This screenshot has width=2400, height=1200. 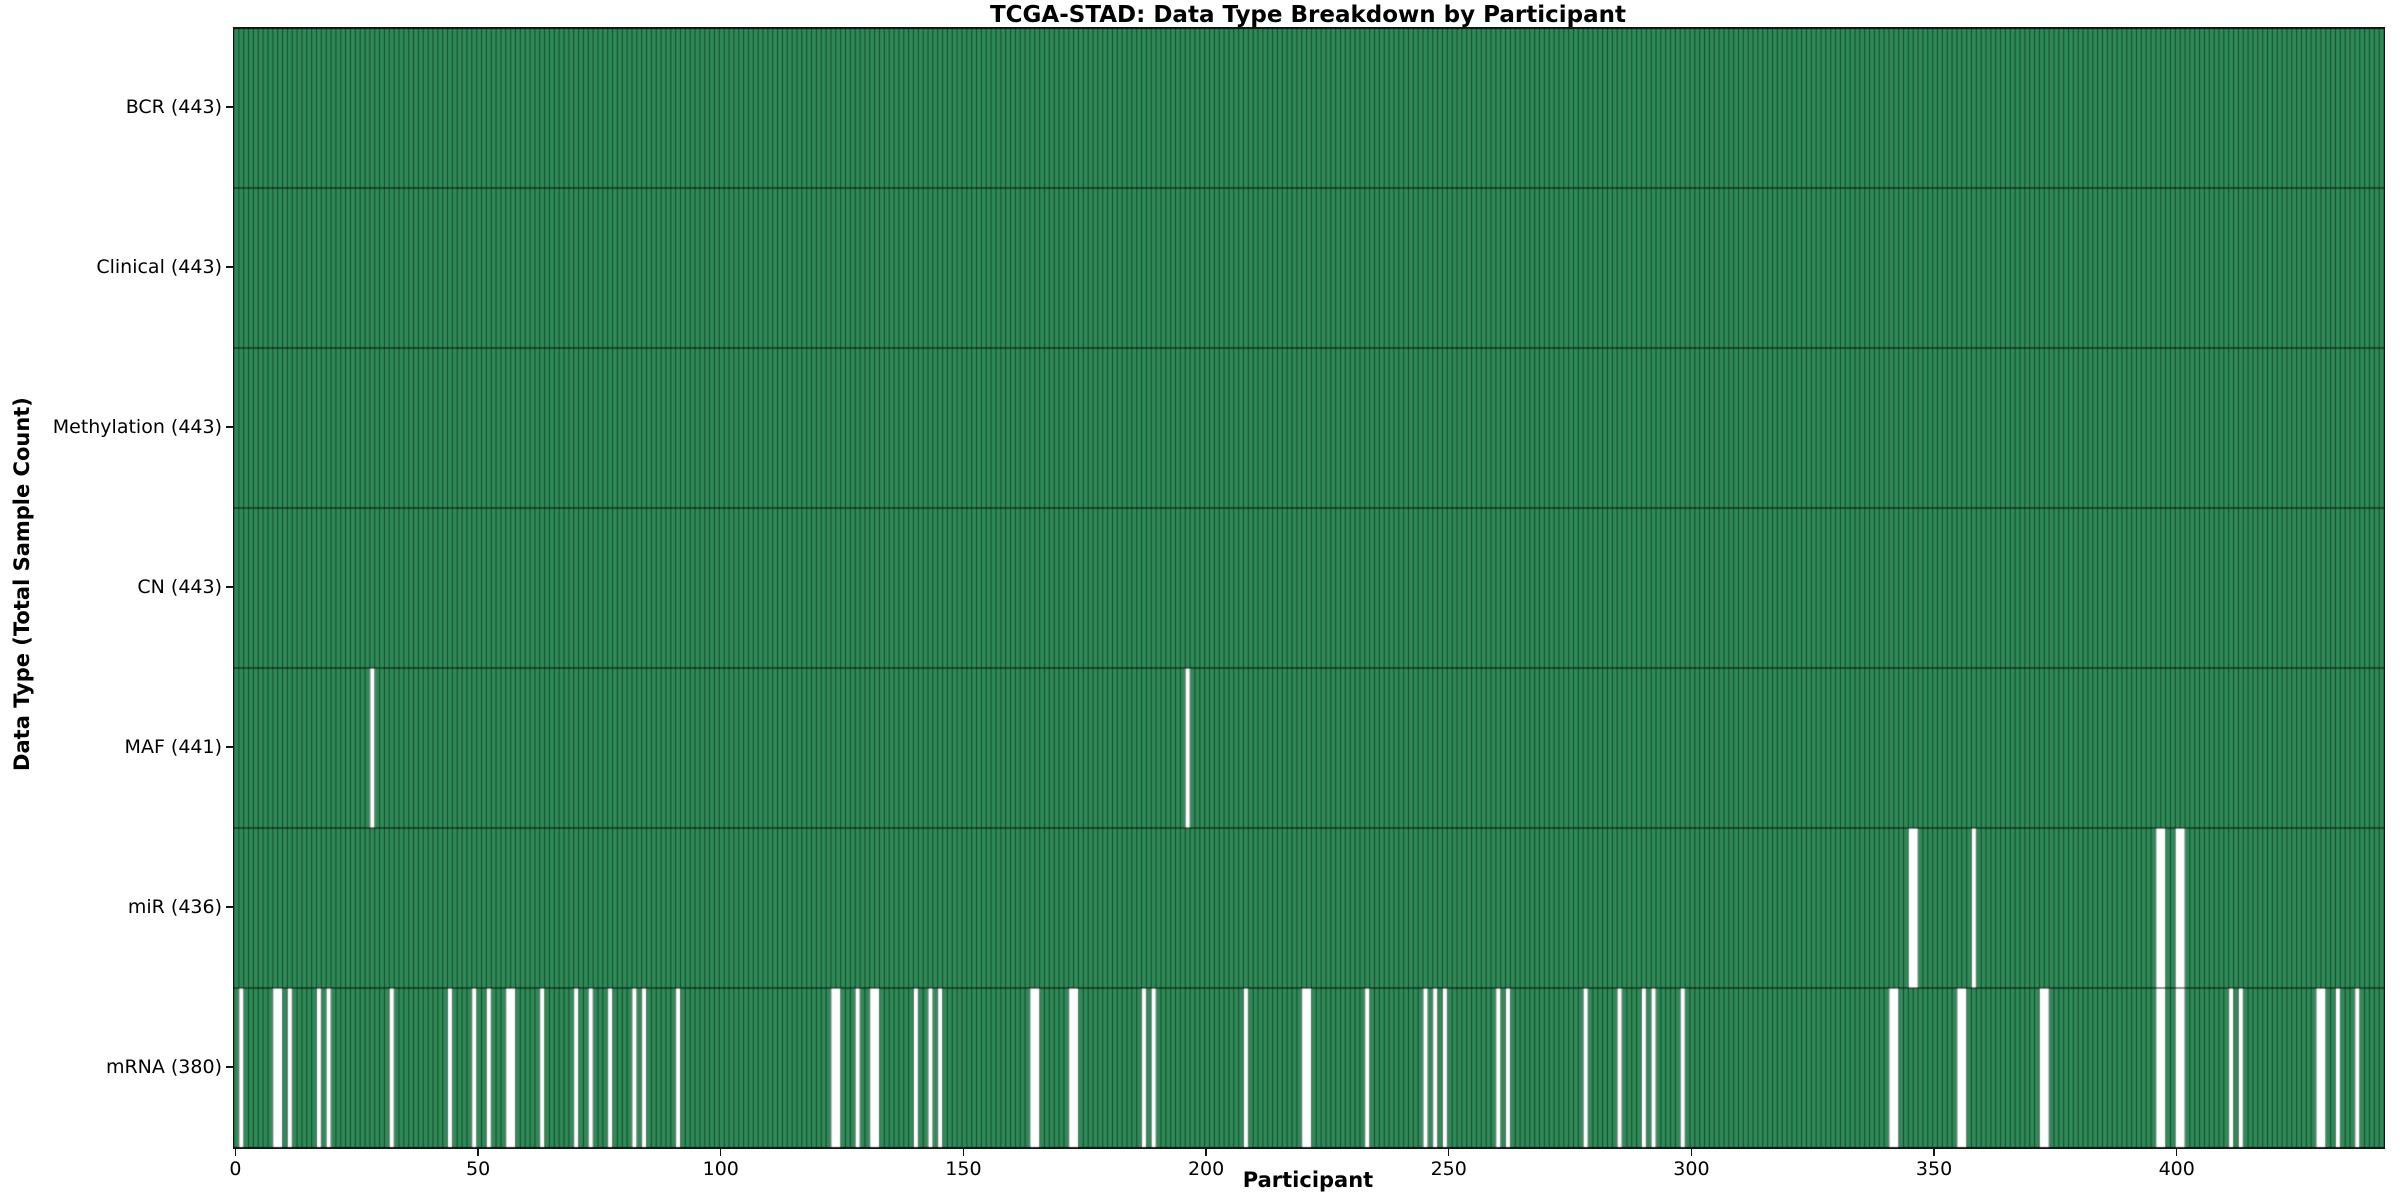 I want to click on x-tick-label: 300, so click(x=1691, y=1169).